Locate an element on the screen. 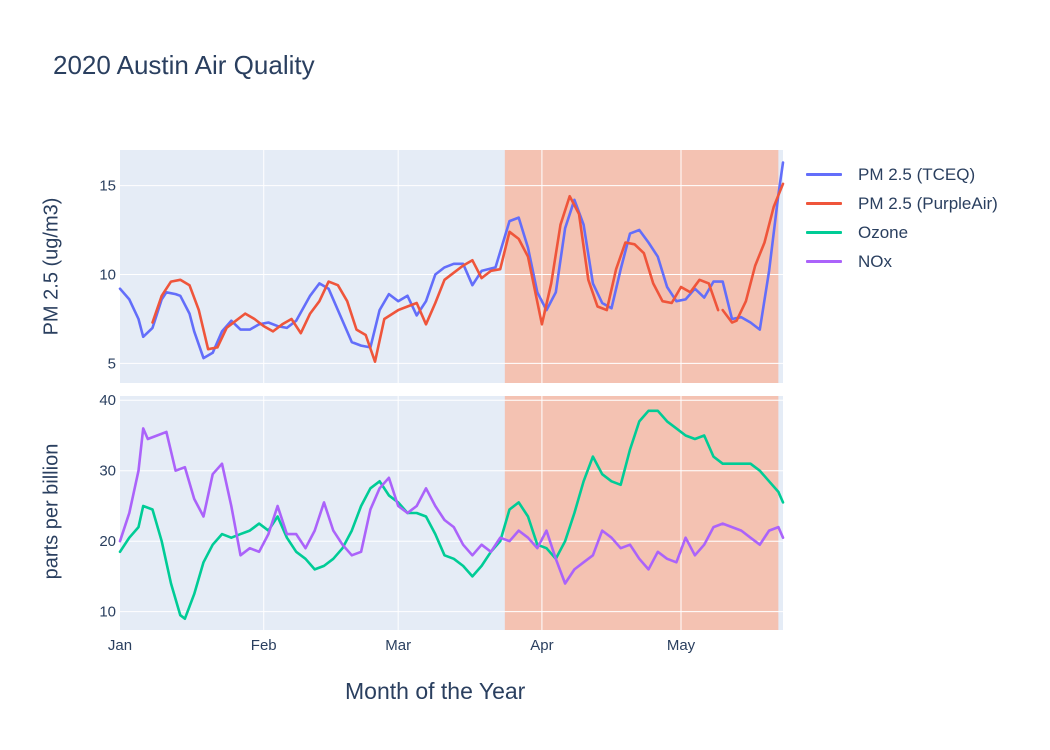 This screenshot has height=750, width=1050. x-tick-label: Feb is located at coordinates (264, 645).